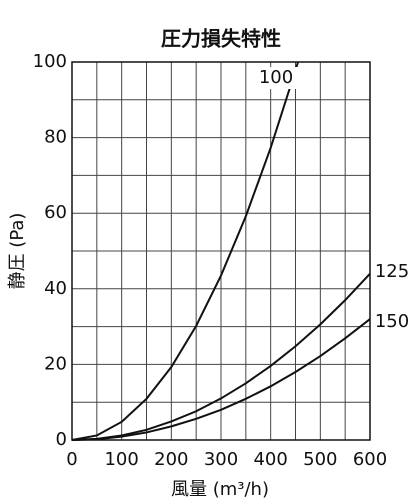  What do you see at coordinates (220, 489) in the screenshot?
I see `x-axis-label: 風量 (m³/h)` at bounding box center [220, 489].